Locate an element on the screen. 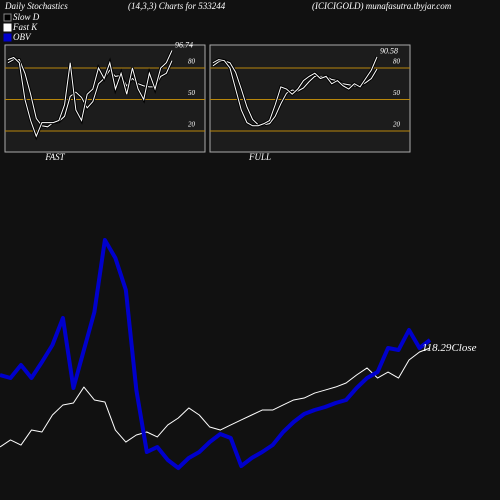  header-left: Daily Stochastics is located at coordinates (36, 6).